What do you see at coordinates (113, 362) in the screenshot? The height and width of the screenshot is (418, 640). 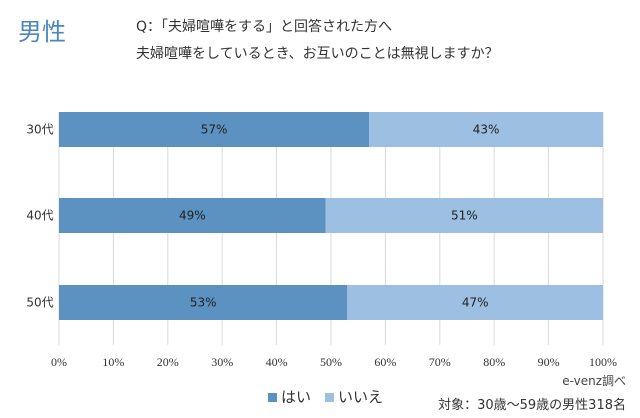 I see `x-tick-label: 10%` at bounding box center [113, 362].